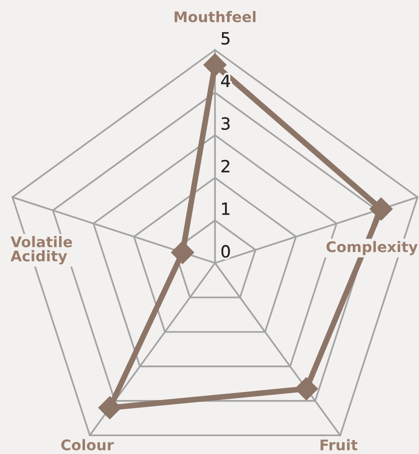  I want to click on spoke-label: Volatile Acidity, so click(41, 250).